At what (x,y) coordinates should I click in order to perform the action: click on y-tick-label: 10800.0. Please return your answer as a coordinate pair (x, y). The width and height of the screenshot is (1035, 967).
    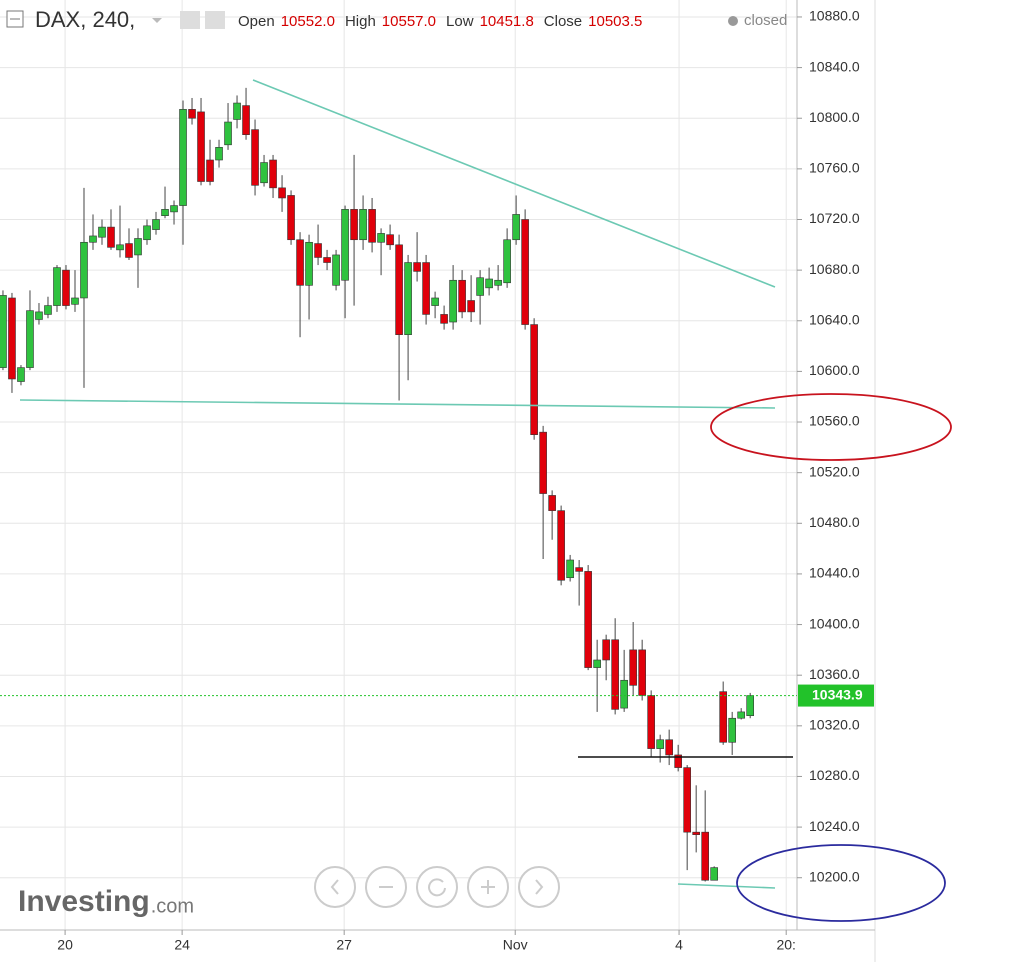
    Looking at the image, I should click on (834, 117).